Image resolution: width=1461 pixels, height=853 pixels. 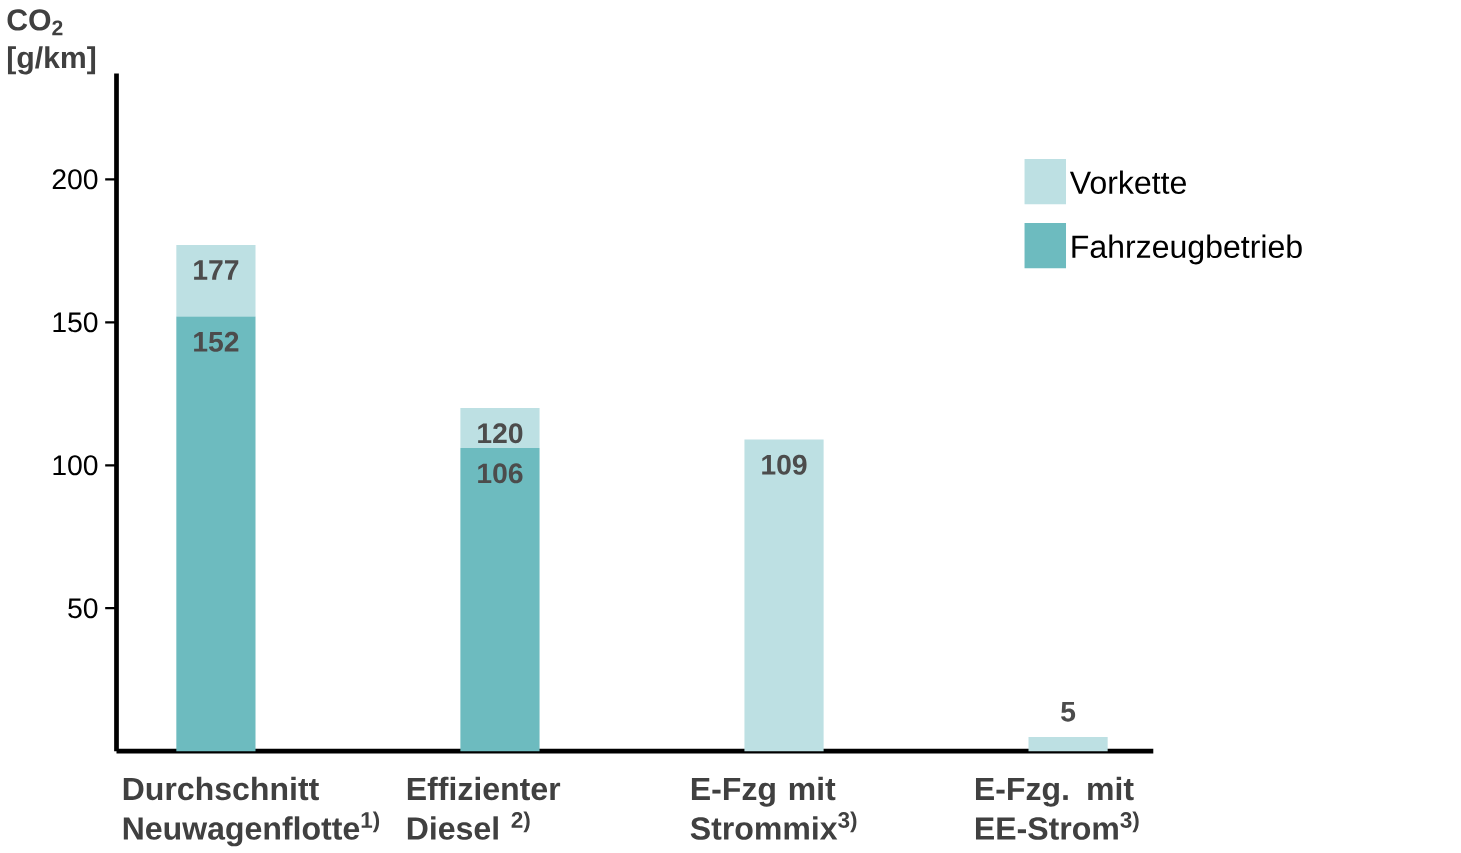 I want to click on data-label: 106, so click(x=500, y=473).